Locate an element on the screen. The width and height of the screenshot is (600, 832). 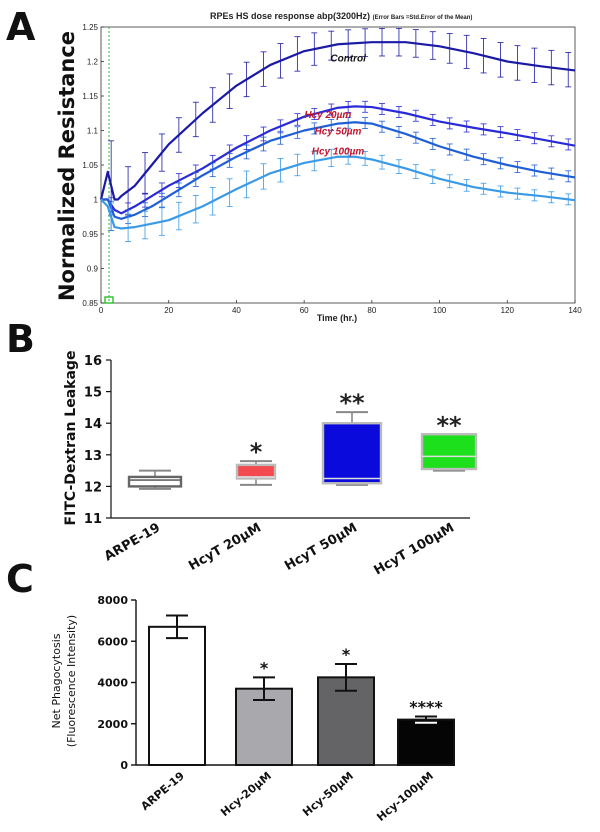
panel-b-ytick-label: 14 is located at coordinates (93, 424).